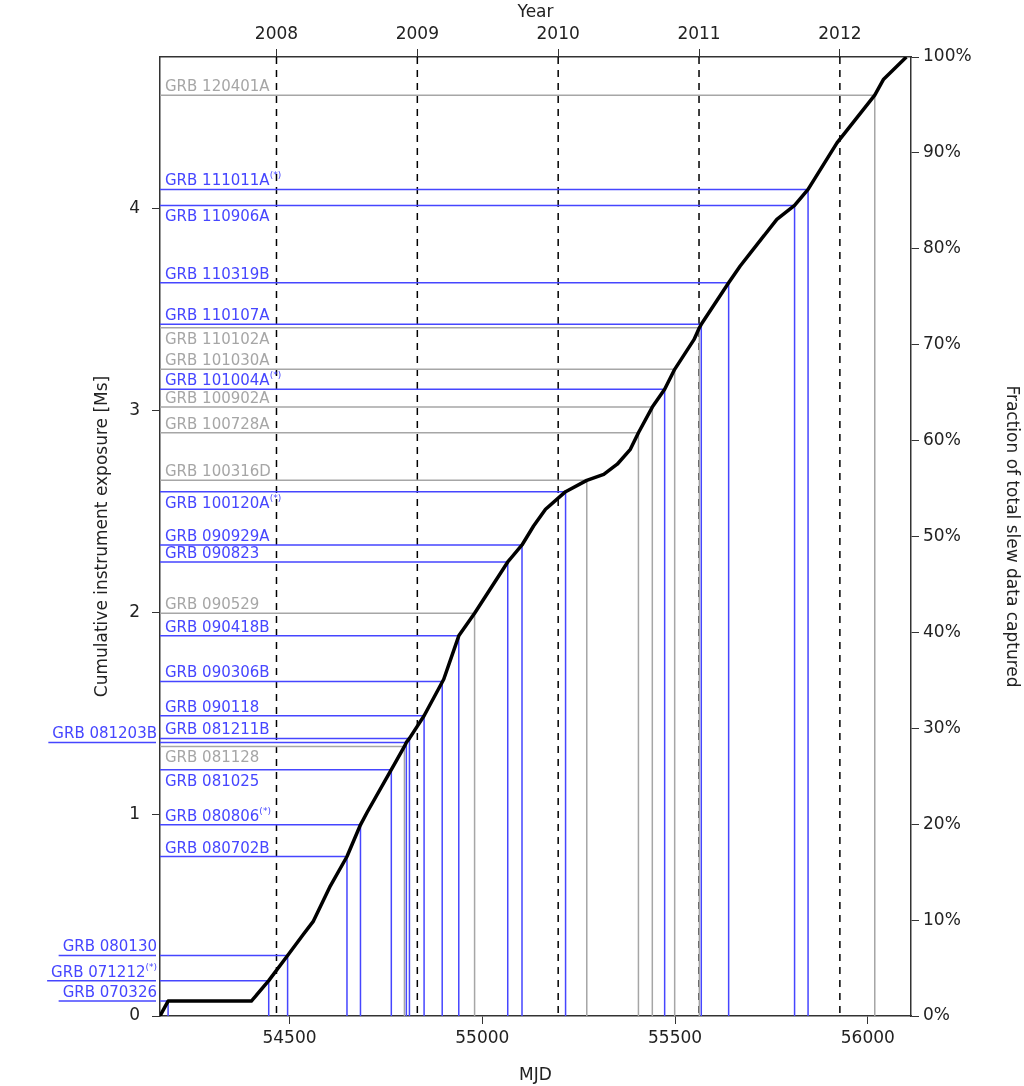  What do you see at coordinates (212, 706) in the screenshot?
I see `series-label: GRB 090118` at bounding box center [212, 706].